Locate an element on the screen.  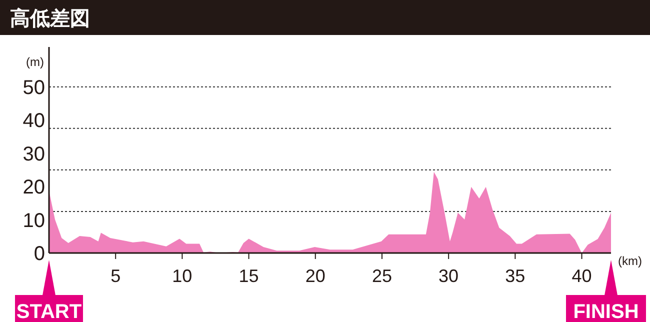
x-tick-label: 20 is located at coordinates (315, 276).